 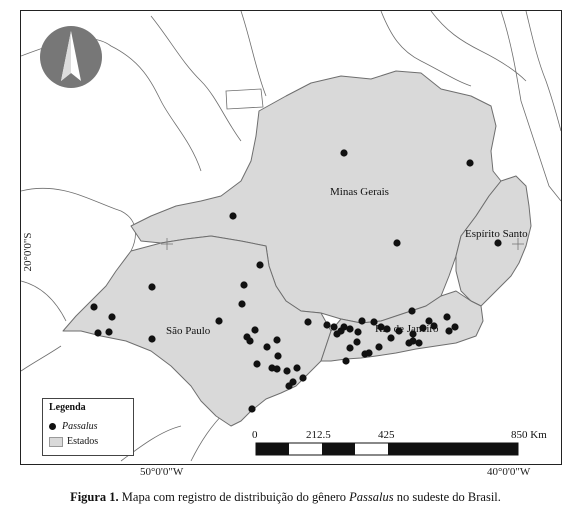 I want to click on scale-tick-0: 0, so click(x=255, y=435).